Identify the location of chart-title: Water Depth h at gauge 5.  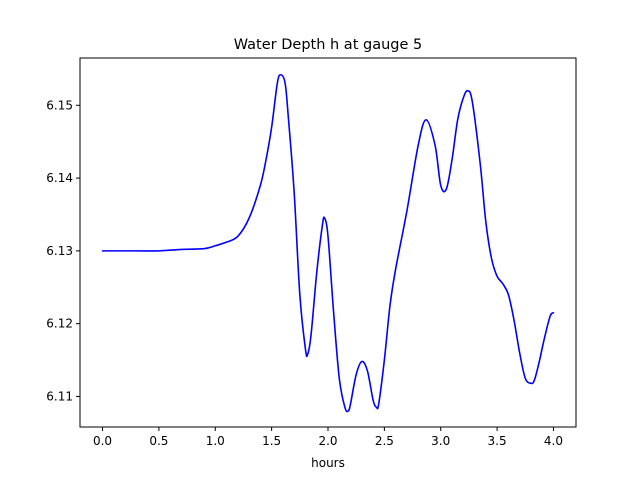
(328, 45).